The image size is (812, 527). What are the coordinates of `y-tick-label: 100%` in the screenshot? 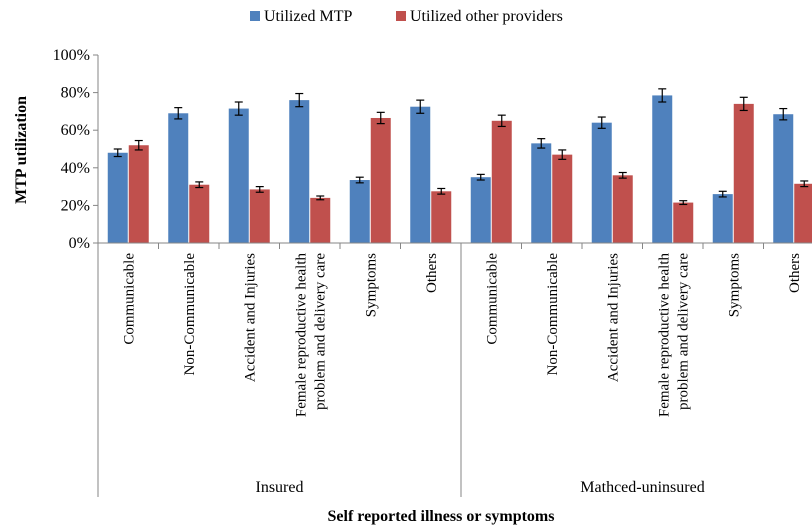 It's located at (71, 55).